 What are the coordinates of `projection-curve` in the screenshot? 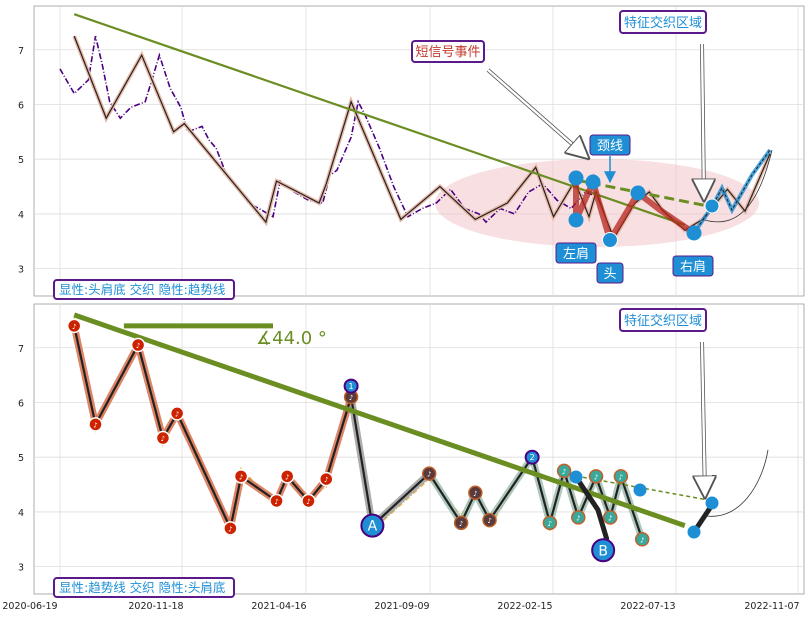 It's located at (738, 186).